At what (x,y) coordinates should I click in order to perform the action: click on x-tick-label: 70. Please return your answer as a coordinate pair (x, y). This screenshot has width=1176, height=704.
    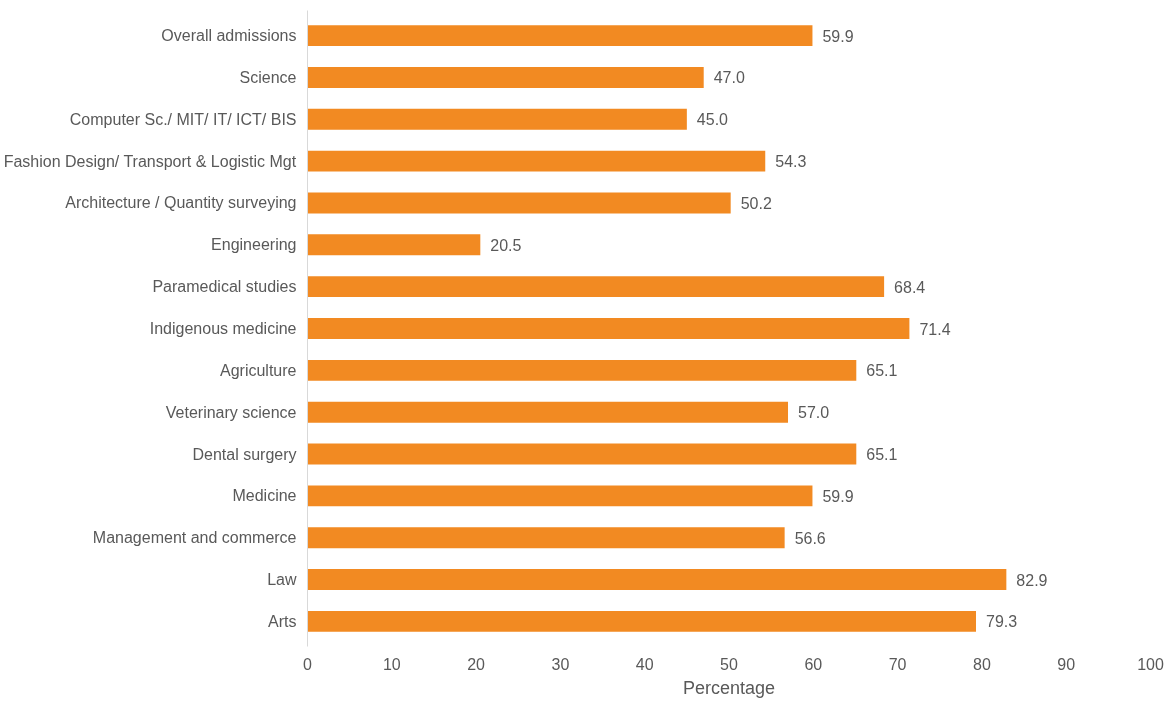
    Looking at the image, I should click on (897, 664).